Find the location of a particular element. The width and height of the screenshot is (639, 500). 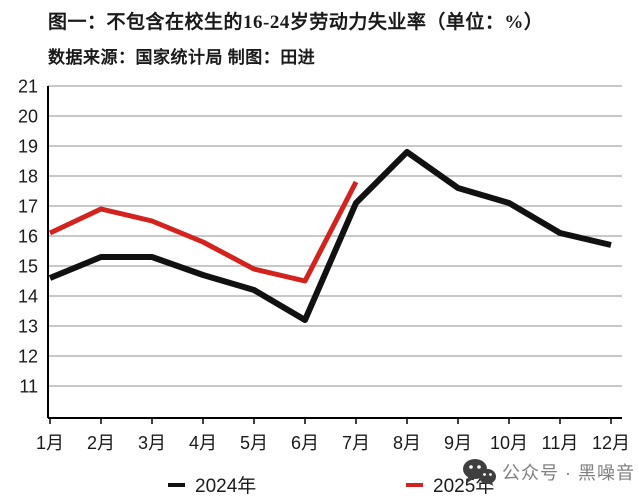

legend: 2024年 2025年 is located at coordinates (319, 484).